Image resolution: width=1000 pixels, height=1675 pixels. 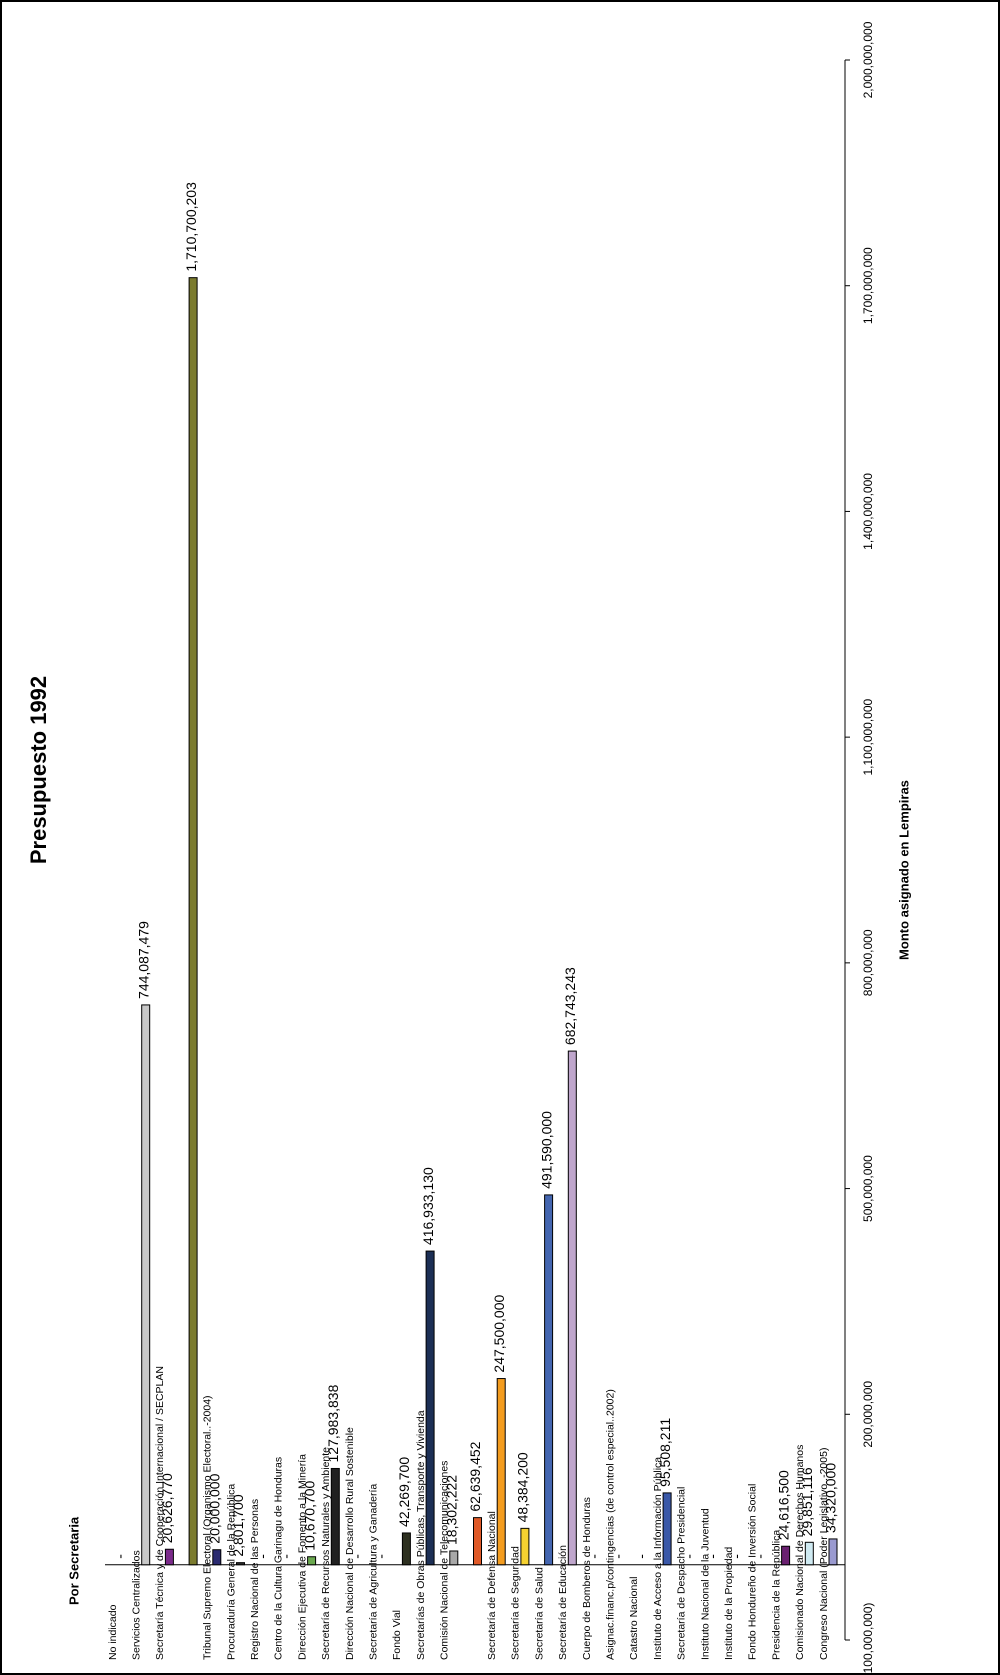 What do you see at coordinates (475, 1476) in the screenshot?
I see `value-label: 62,639,452` at bounding box center [475, 1476].